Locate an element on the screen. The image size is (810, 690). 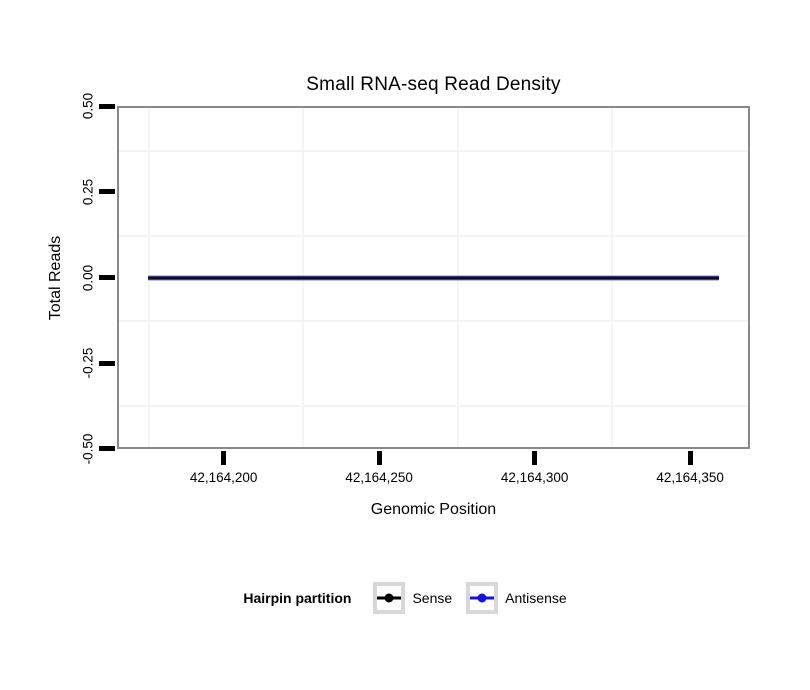
legend-label-sense: Sense is located at coordinates (432, 598).